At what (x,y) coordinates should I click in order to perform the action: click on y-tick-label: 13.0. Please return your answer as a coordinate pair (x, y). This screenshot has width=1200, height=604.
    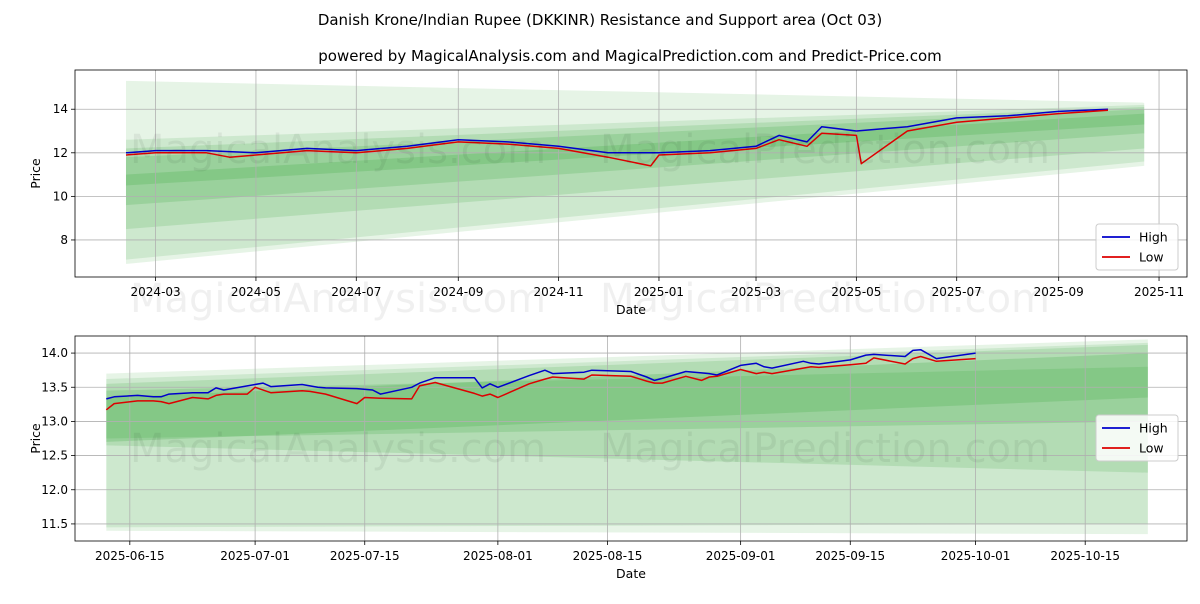
    Looking at the image, I should click on (54, 421).